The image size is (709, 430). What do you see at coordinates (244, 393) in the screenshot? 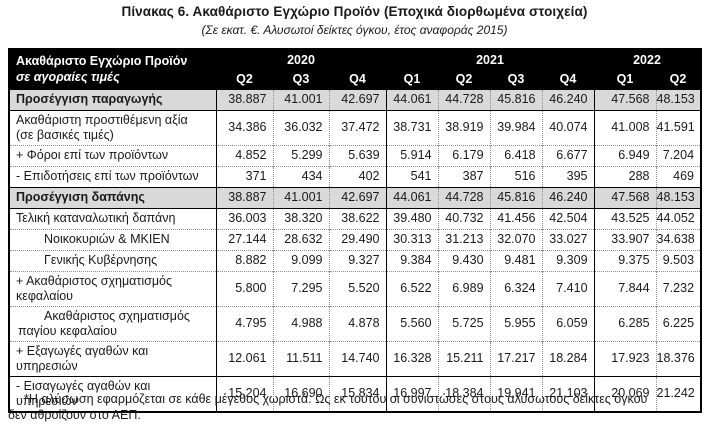
I see `value-cell: 15.204` at bounding box center [244, 393].